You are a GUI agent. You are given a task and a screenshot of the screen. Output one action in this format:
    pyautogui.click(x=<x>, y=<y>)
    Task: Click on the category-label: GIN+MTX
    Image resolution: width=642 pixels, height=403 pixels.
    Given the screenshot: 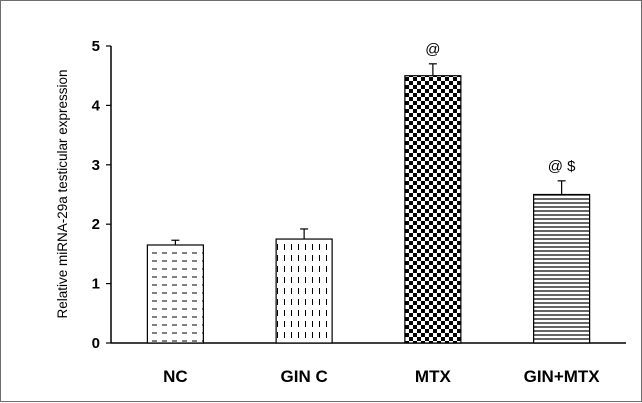 What is the action you would take?
    pyautogui.click(x=562, y=376)
    